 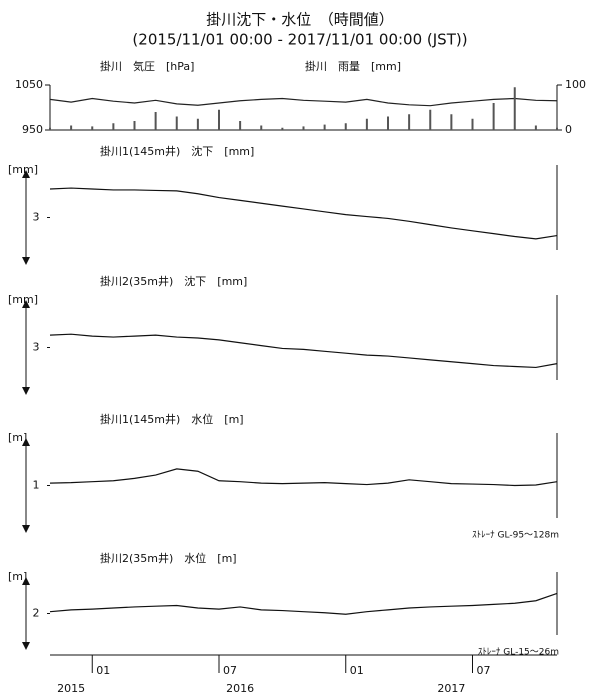 I want to click on panel-title: 掛川2(35m井) 水位 [m], so click(x=168, y=558).